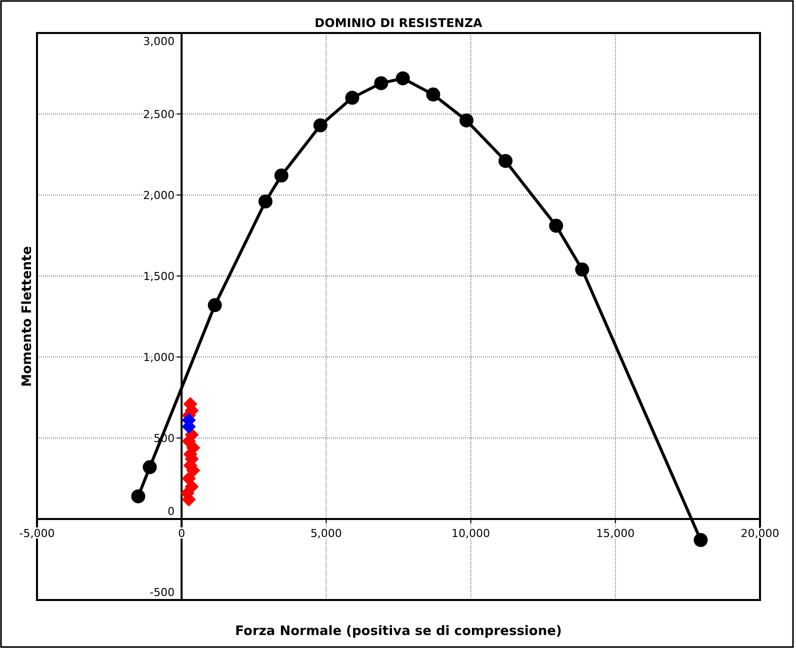 This screenshot has height=648, width=796. I want to click on x-tick-label: 5,000, so click(326, 533).